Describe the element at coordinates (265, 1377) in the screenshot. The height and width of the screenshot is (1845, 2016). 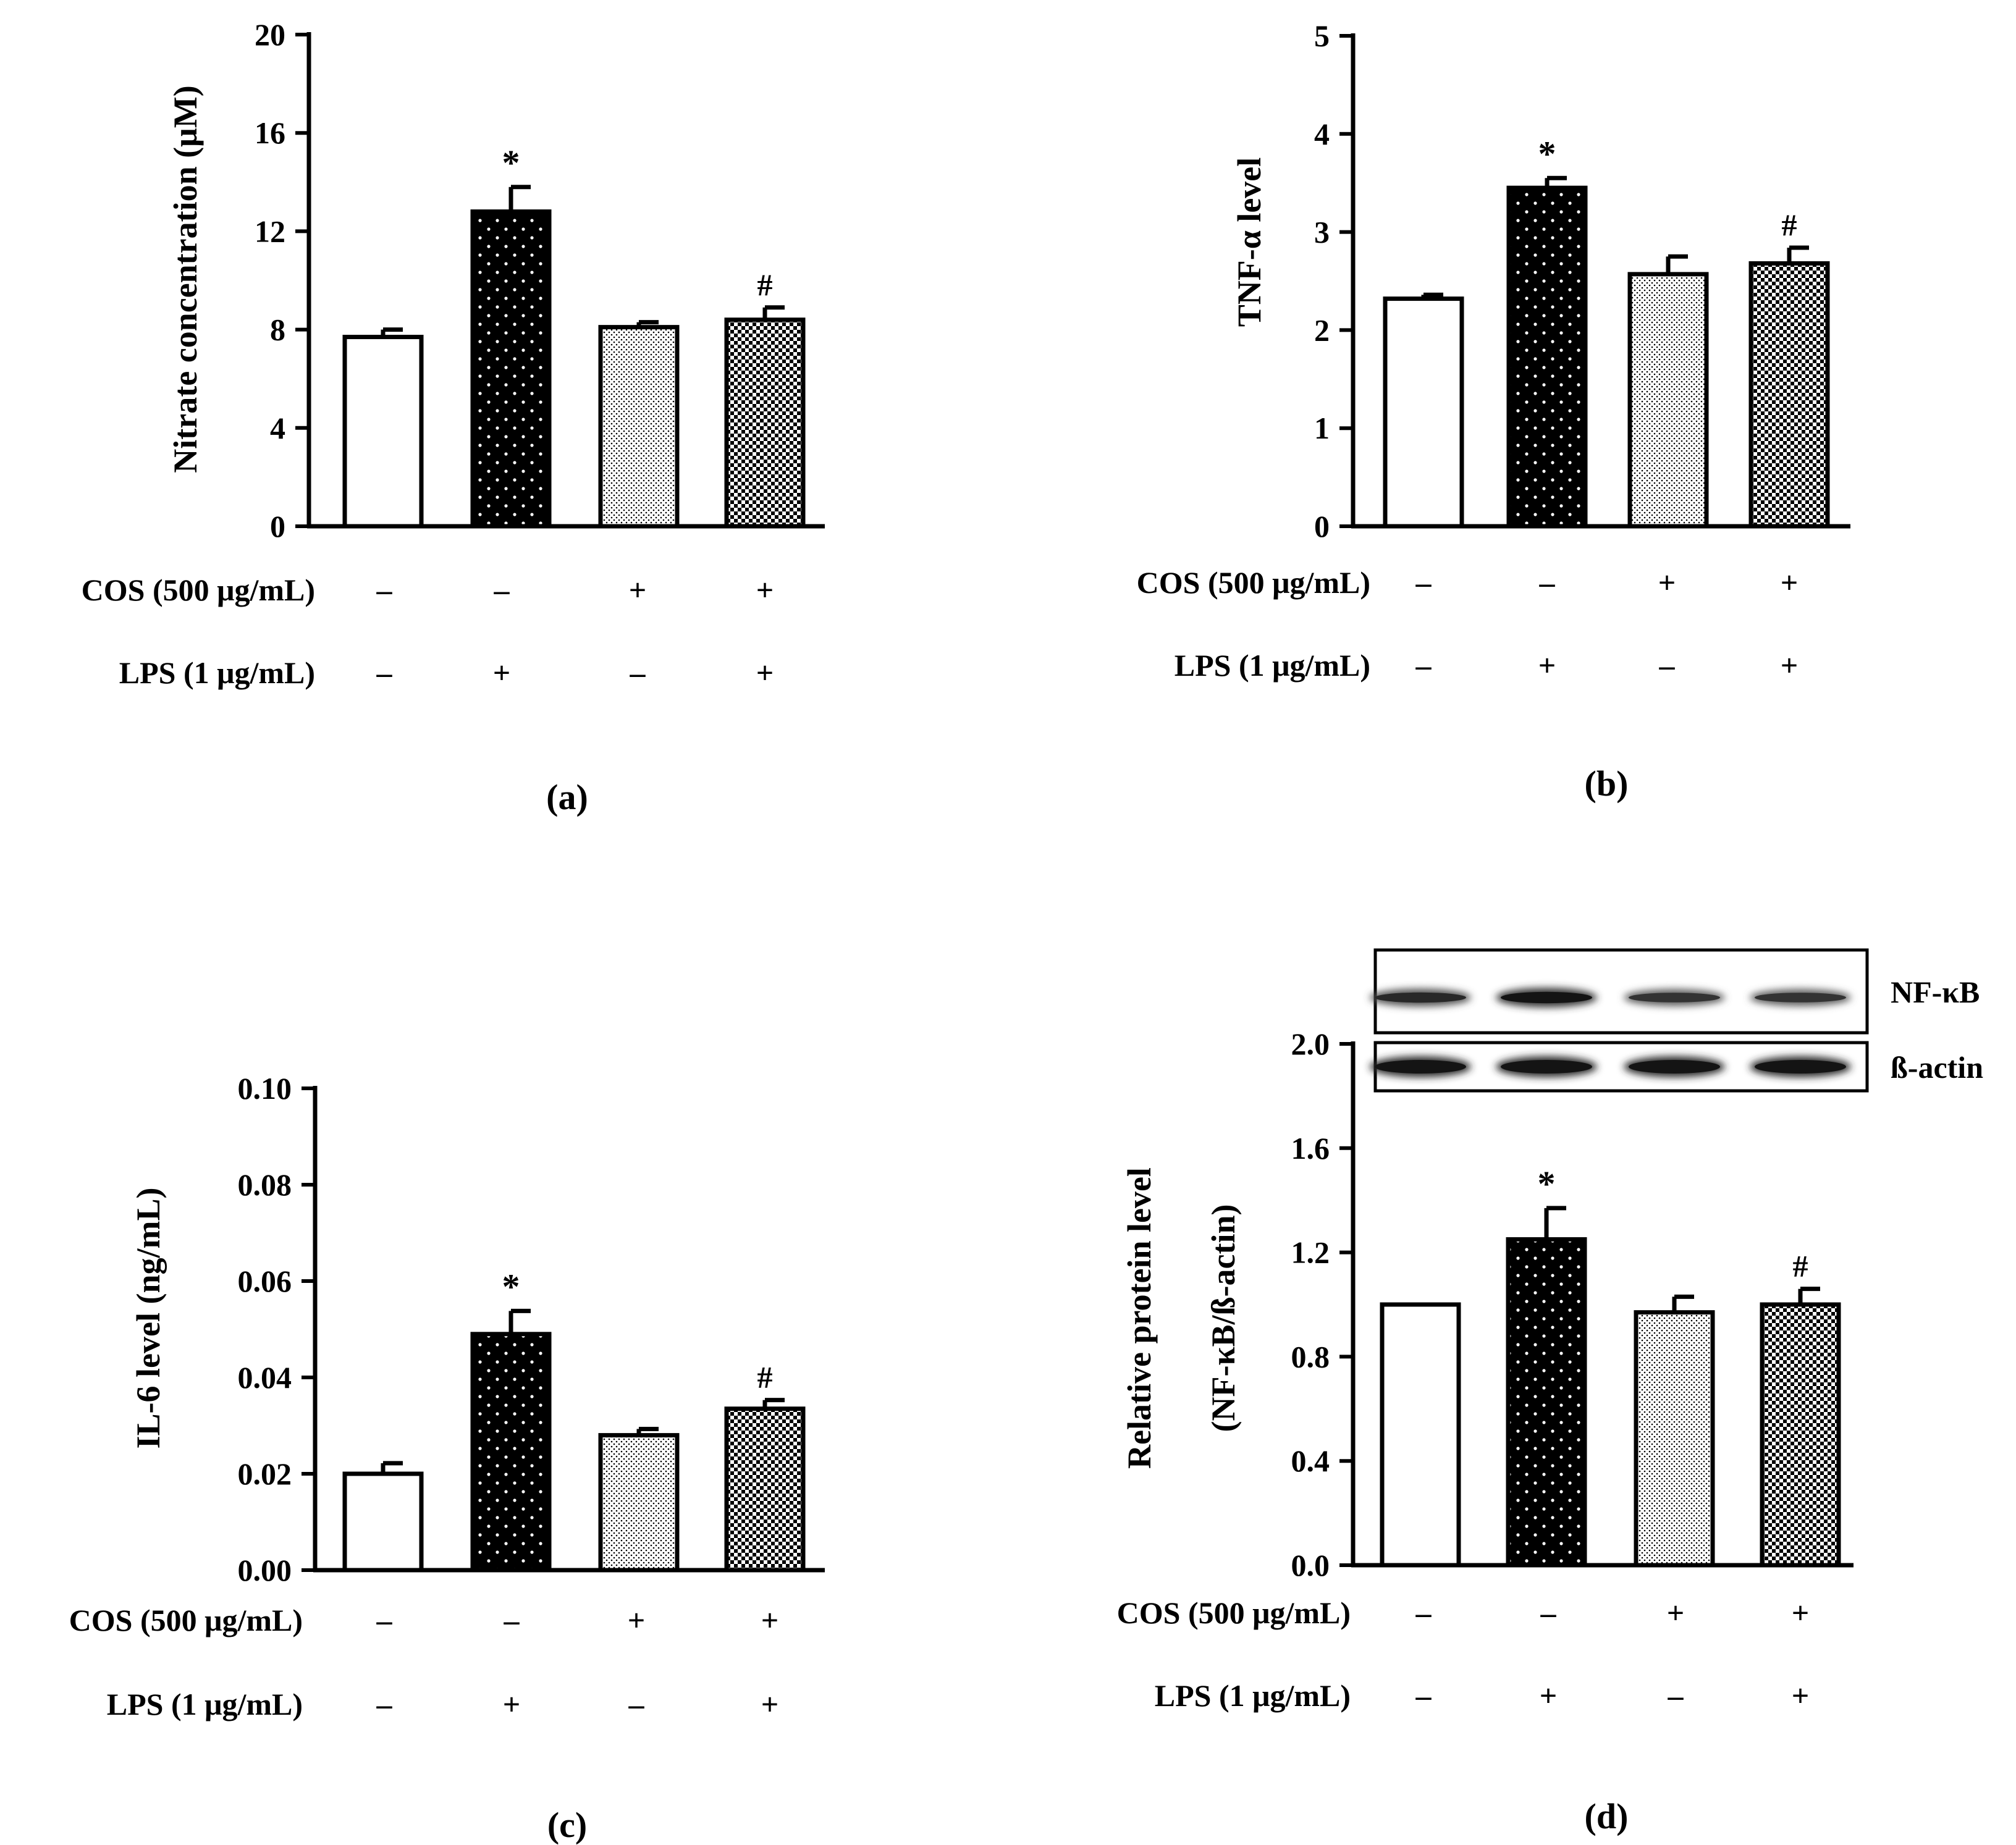
I see `y-tick-label: 0.04` at that location.